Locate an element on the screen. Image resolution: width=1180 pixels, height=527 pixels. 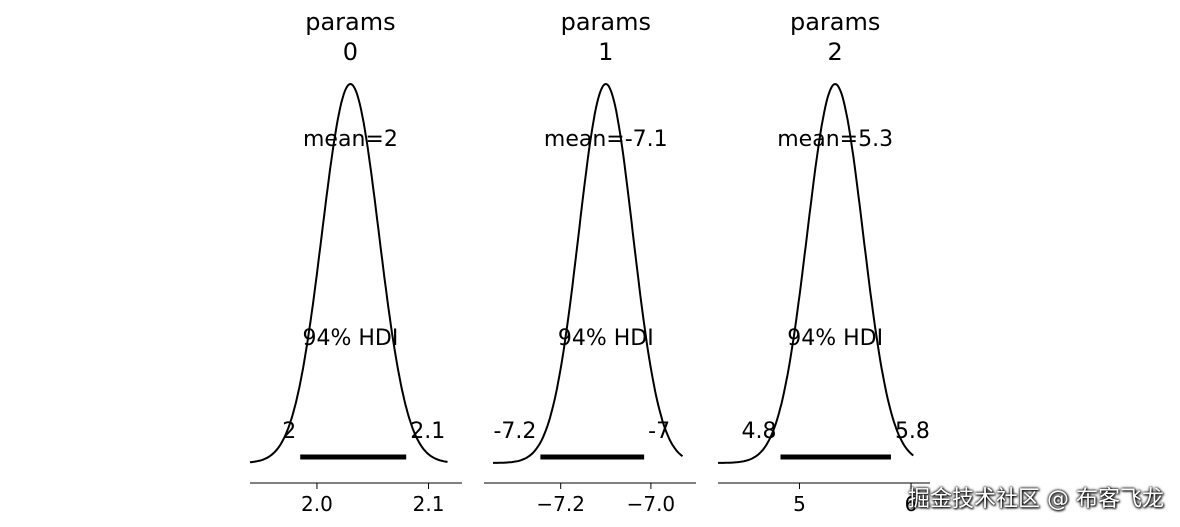
hdi-upper-label: 5.8 is located at coordinates (912, 431).